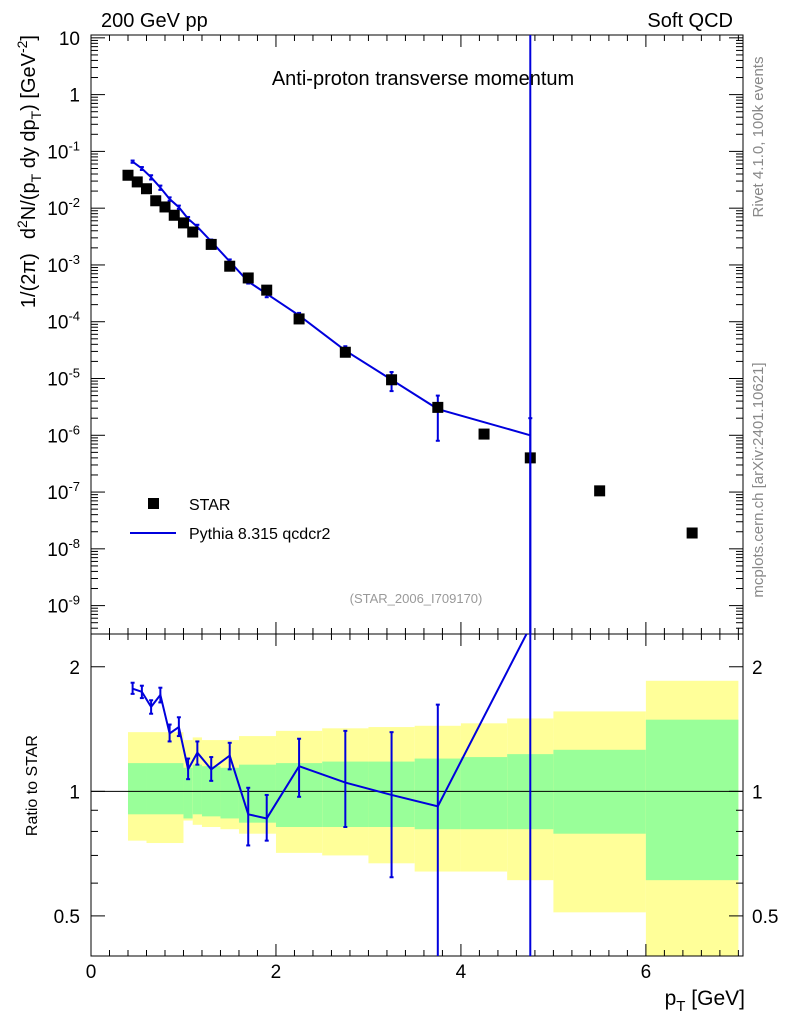 The height and width of the screenshot is (1024, 786). Describe the element at coordinates (705, 1001) in the screenshot. I see `x-axis-label: pT [GeV]` at that location.